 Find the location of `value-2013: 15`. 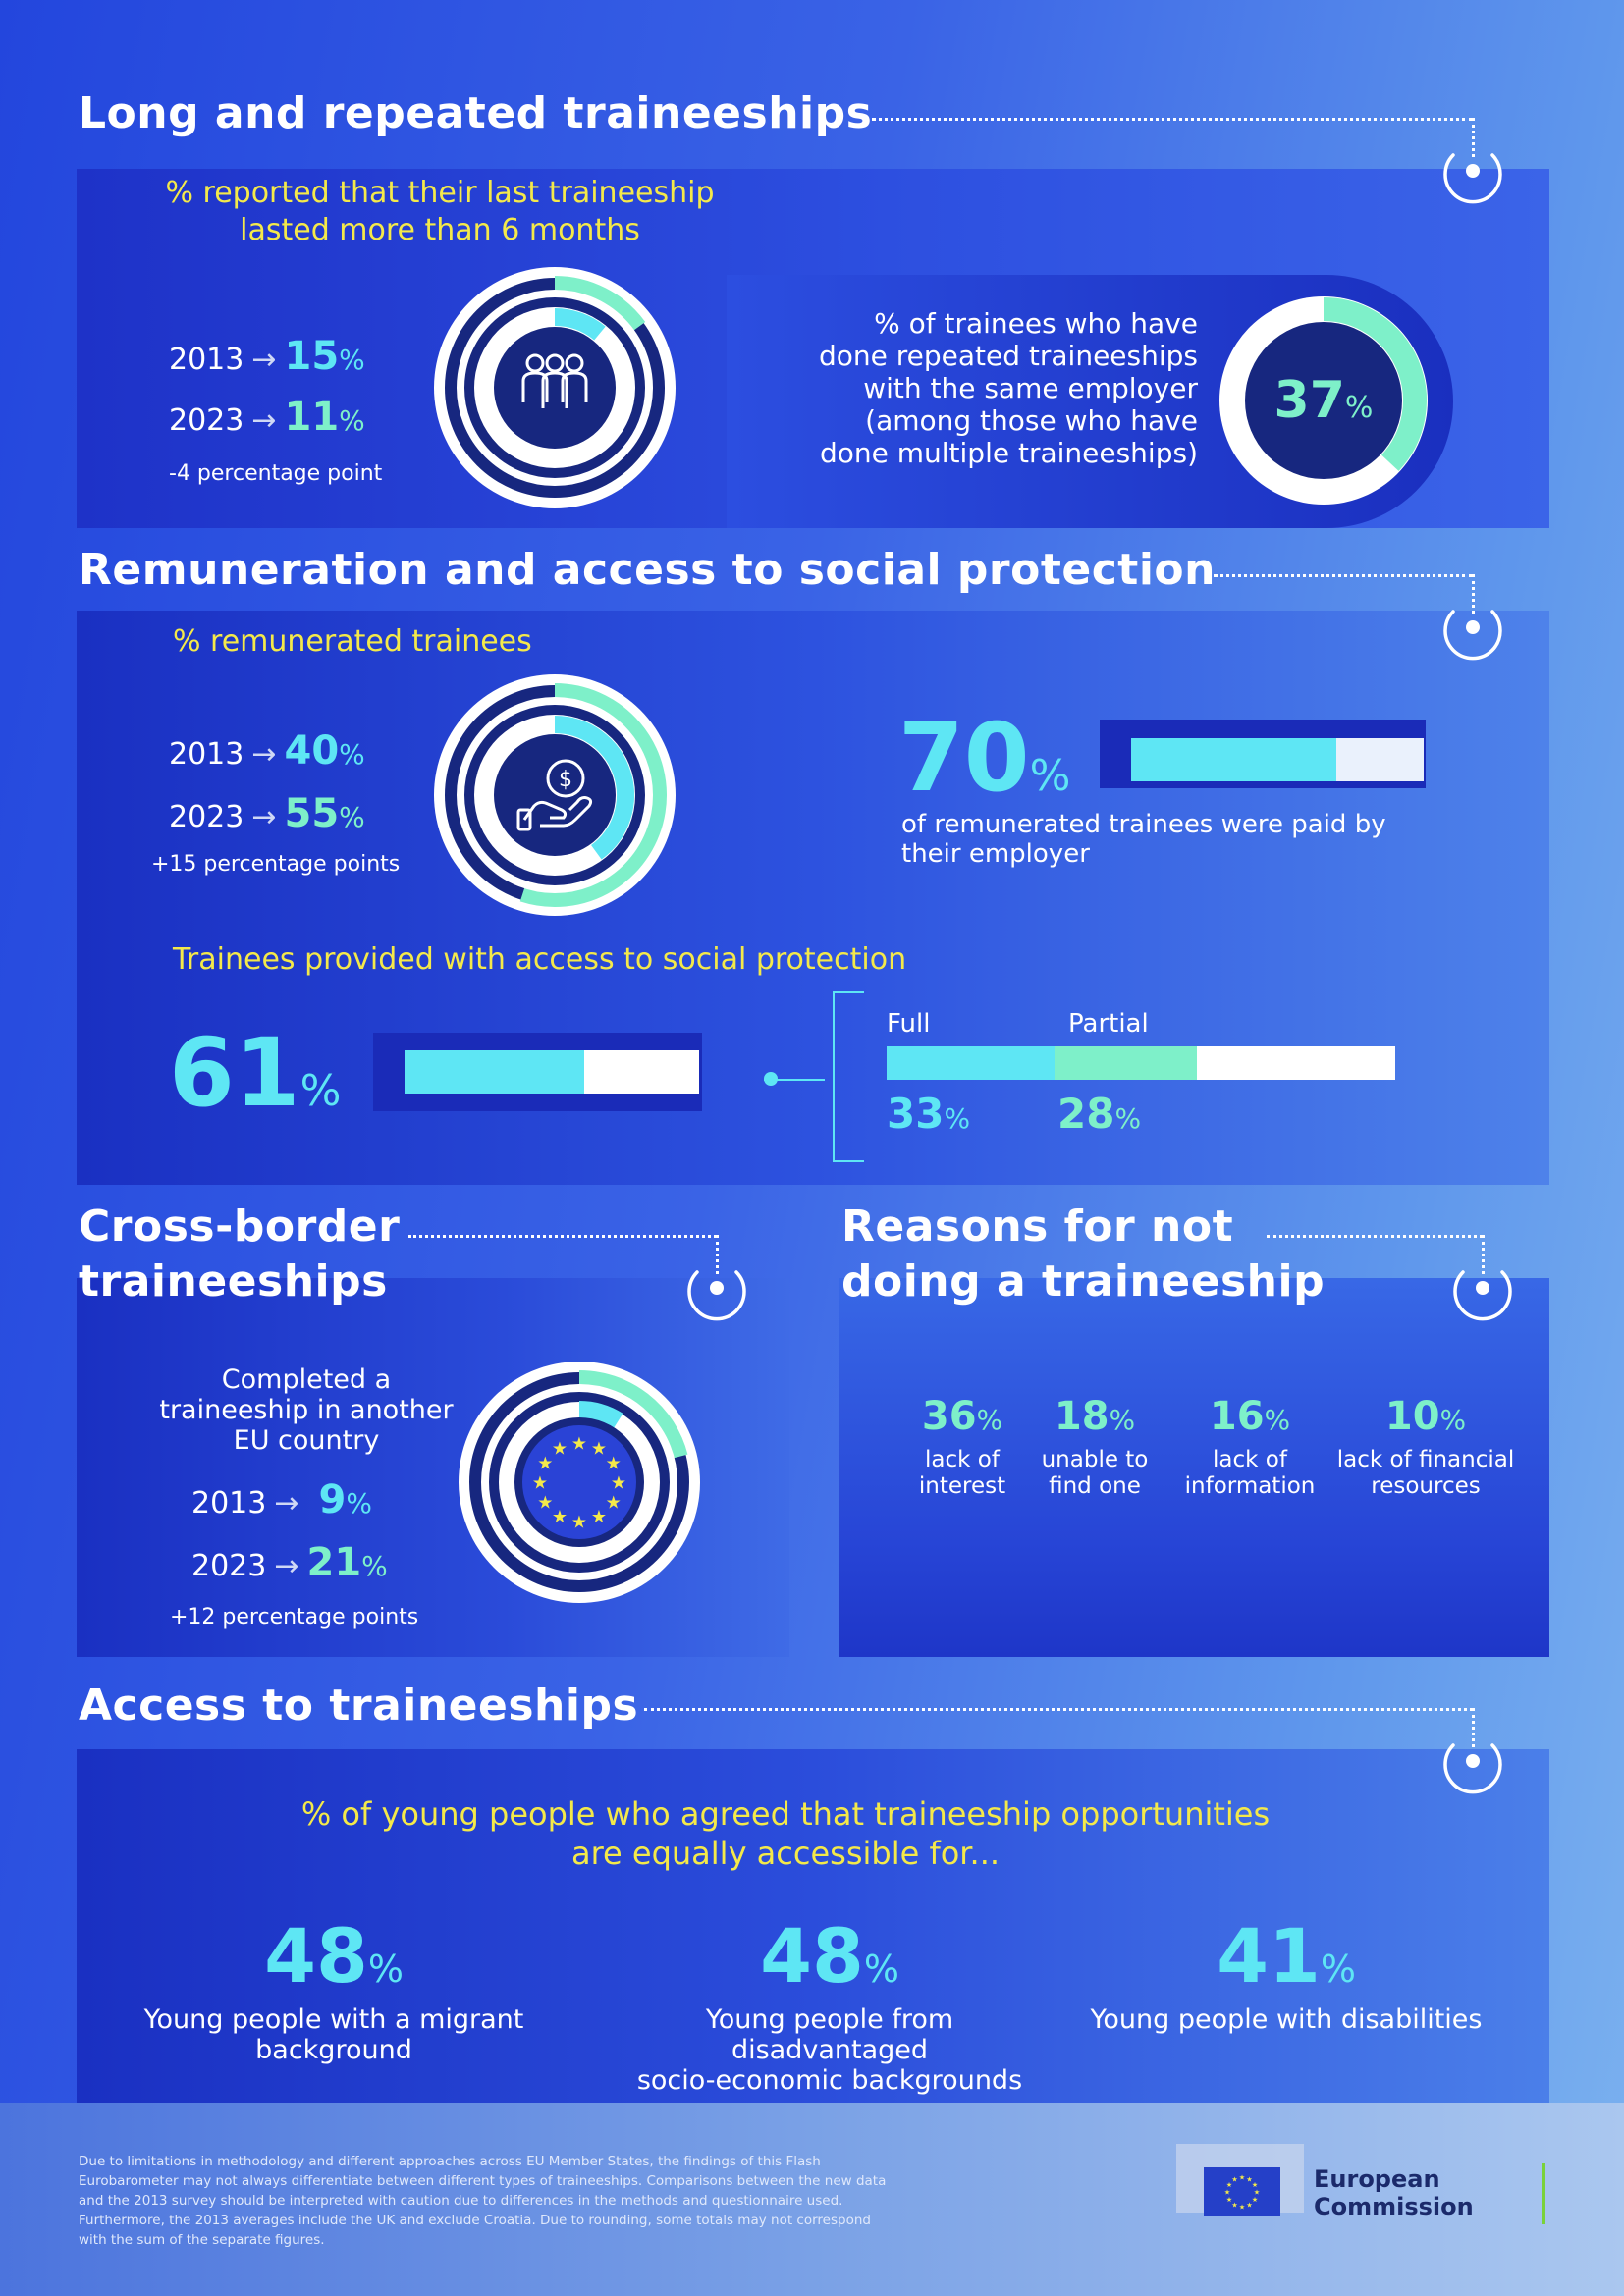

value-2013: 15 is located at coordinates (312, 357).